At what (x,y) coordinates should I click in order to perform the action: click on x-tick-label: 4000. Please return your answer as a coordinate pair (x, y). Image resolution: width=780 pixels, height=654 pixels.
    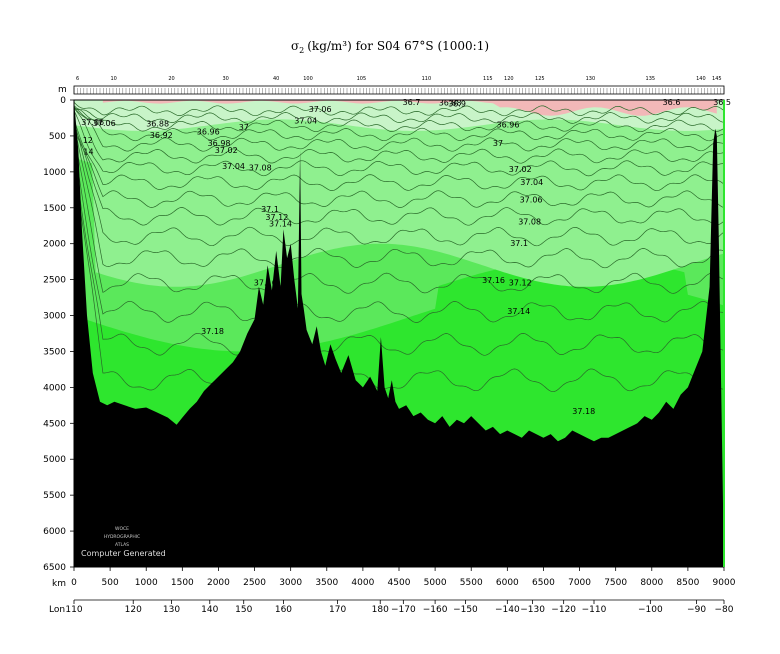
    Looking at the image, I should click on (362, 583).